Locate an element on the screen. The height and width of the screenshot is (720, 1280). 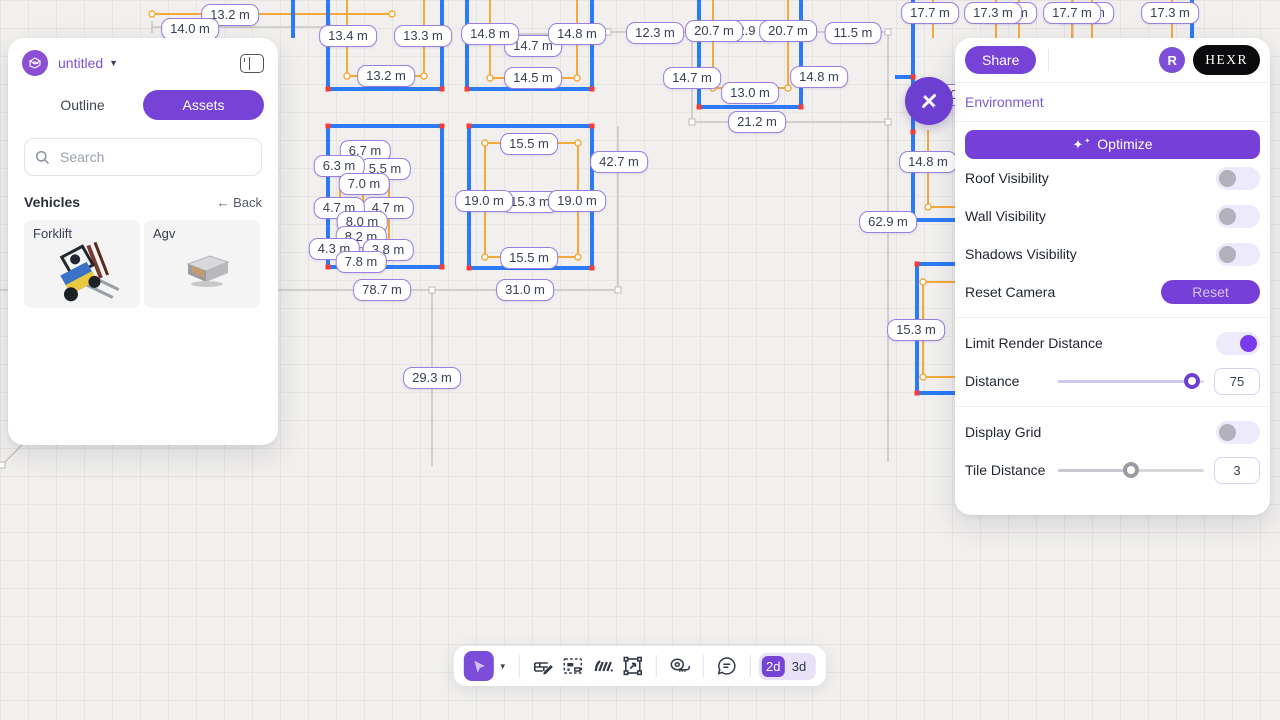
asset-card-agv: Agv is located at coordinates (202, 264).